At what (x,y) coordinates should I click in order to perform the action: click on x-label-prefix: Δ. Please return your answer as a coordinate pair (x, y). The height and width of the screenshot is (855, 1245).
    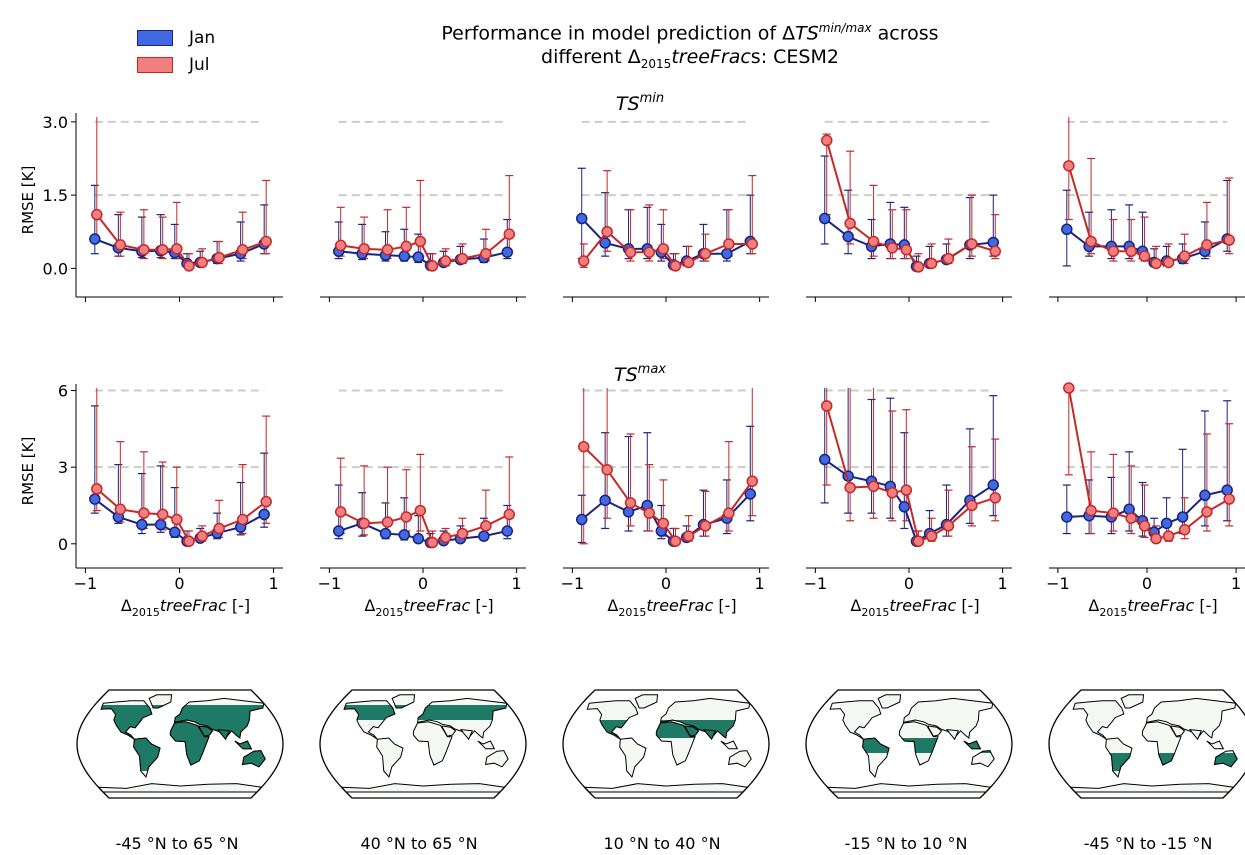
    Looking at the image, I should click on (612, 605).